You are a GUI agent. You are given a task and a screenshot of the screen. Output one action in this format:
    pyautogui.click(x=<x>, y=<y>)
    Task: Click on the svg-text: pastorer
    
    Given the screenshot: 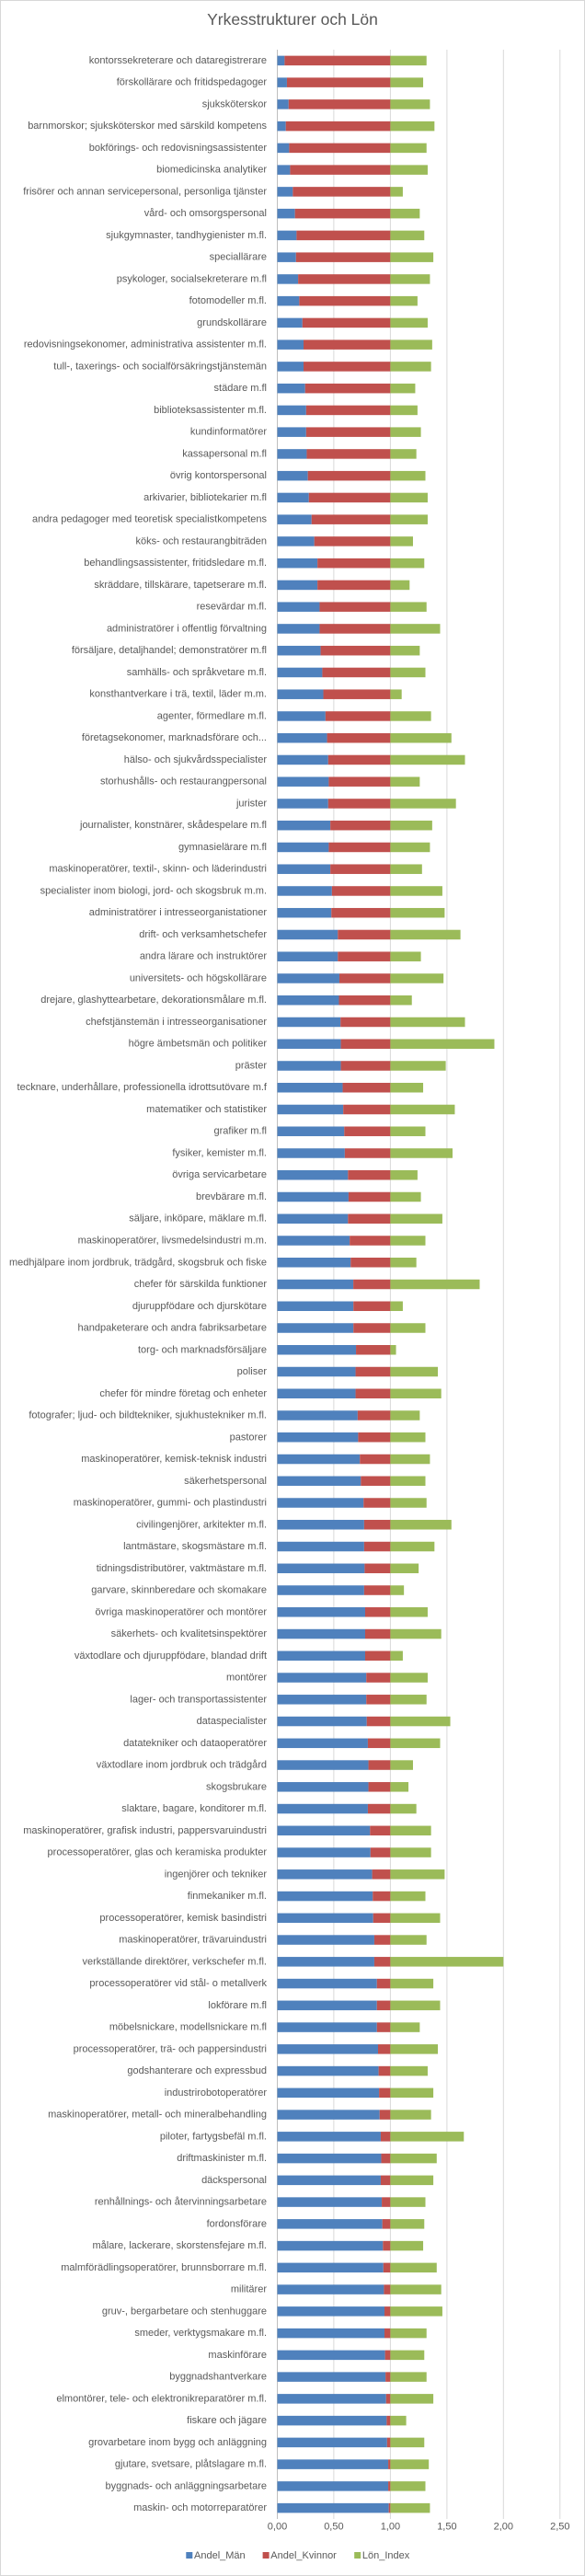 What is the action you would take?
    pyautogui.click(x=249, y=1437)
    